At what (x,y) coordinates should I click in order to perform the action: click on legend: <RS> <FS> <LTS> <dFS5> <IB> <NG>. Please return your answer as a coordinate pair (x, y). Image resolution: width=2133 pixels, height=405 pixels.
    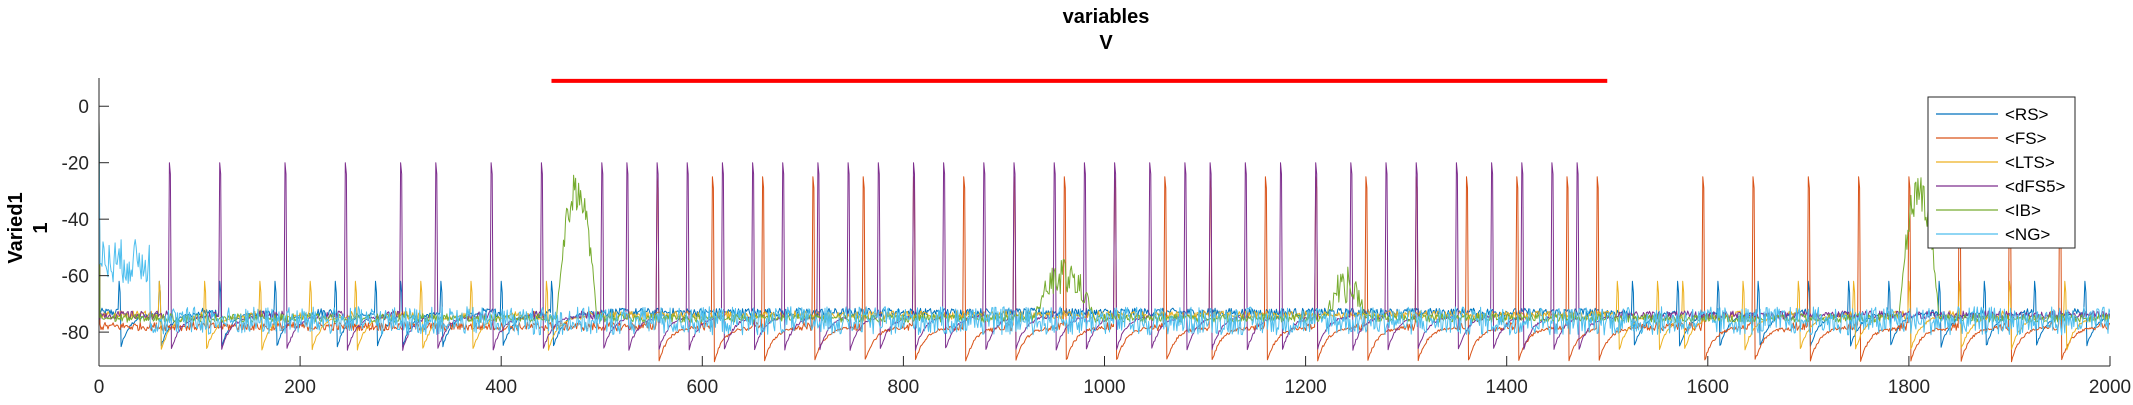
    Looking at the image, I should click on (2001, 172).